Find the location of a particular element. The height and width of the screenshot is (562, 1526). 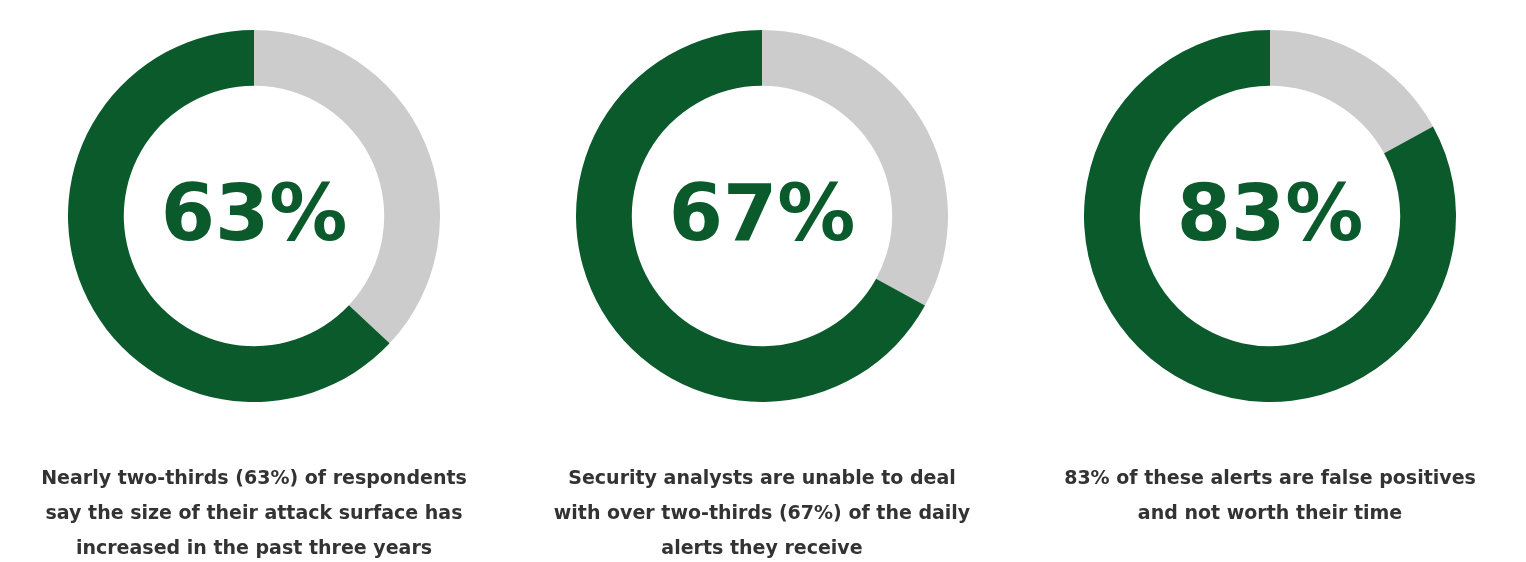

data-label: 67% is located at coordinates (762, 213).